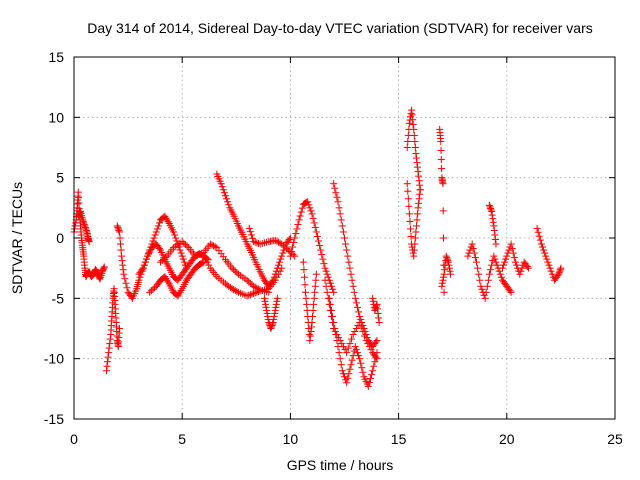  Describe the element at coordinates (74, 439) in the screenshot. I see `x-tick-label: 0` at that location.